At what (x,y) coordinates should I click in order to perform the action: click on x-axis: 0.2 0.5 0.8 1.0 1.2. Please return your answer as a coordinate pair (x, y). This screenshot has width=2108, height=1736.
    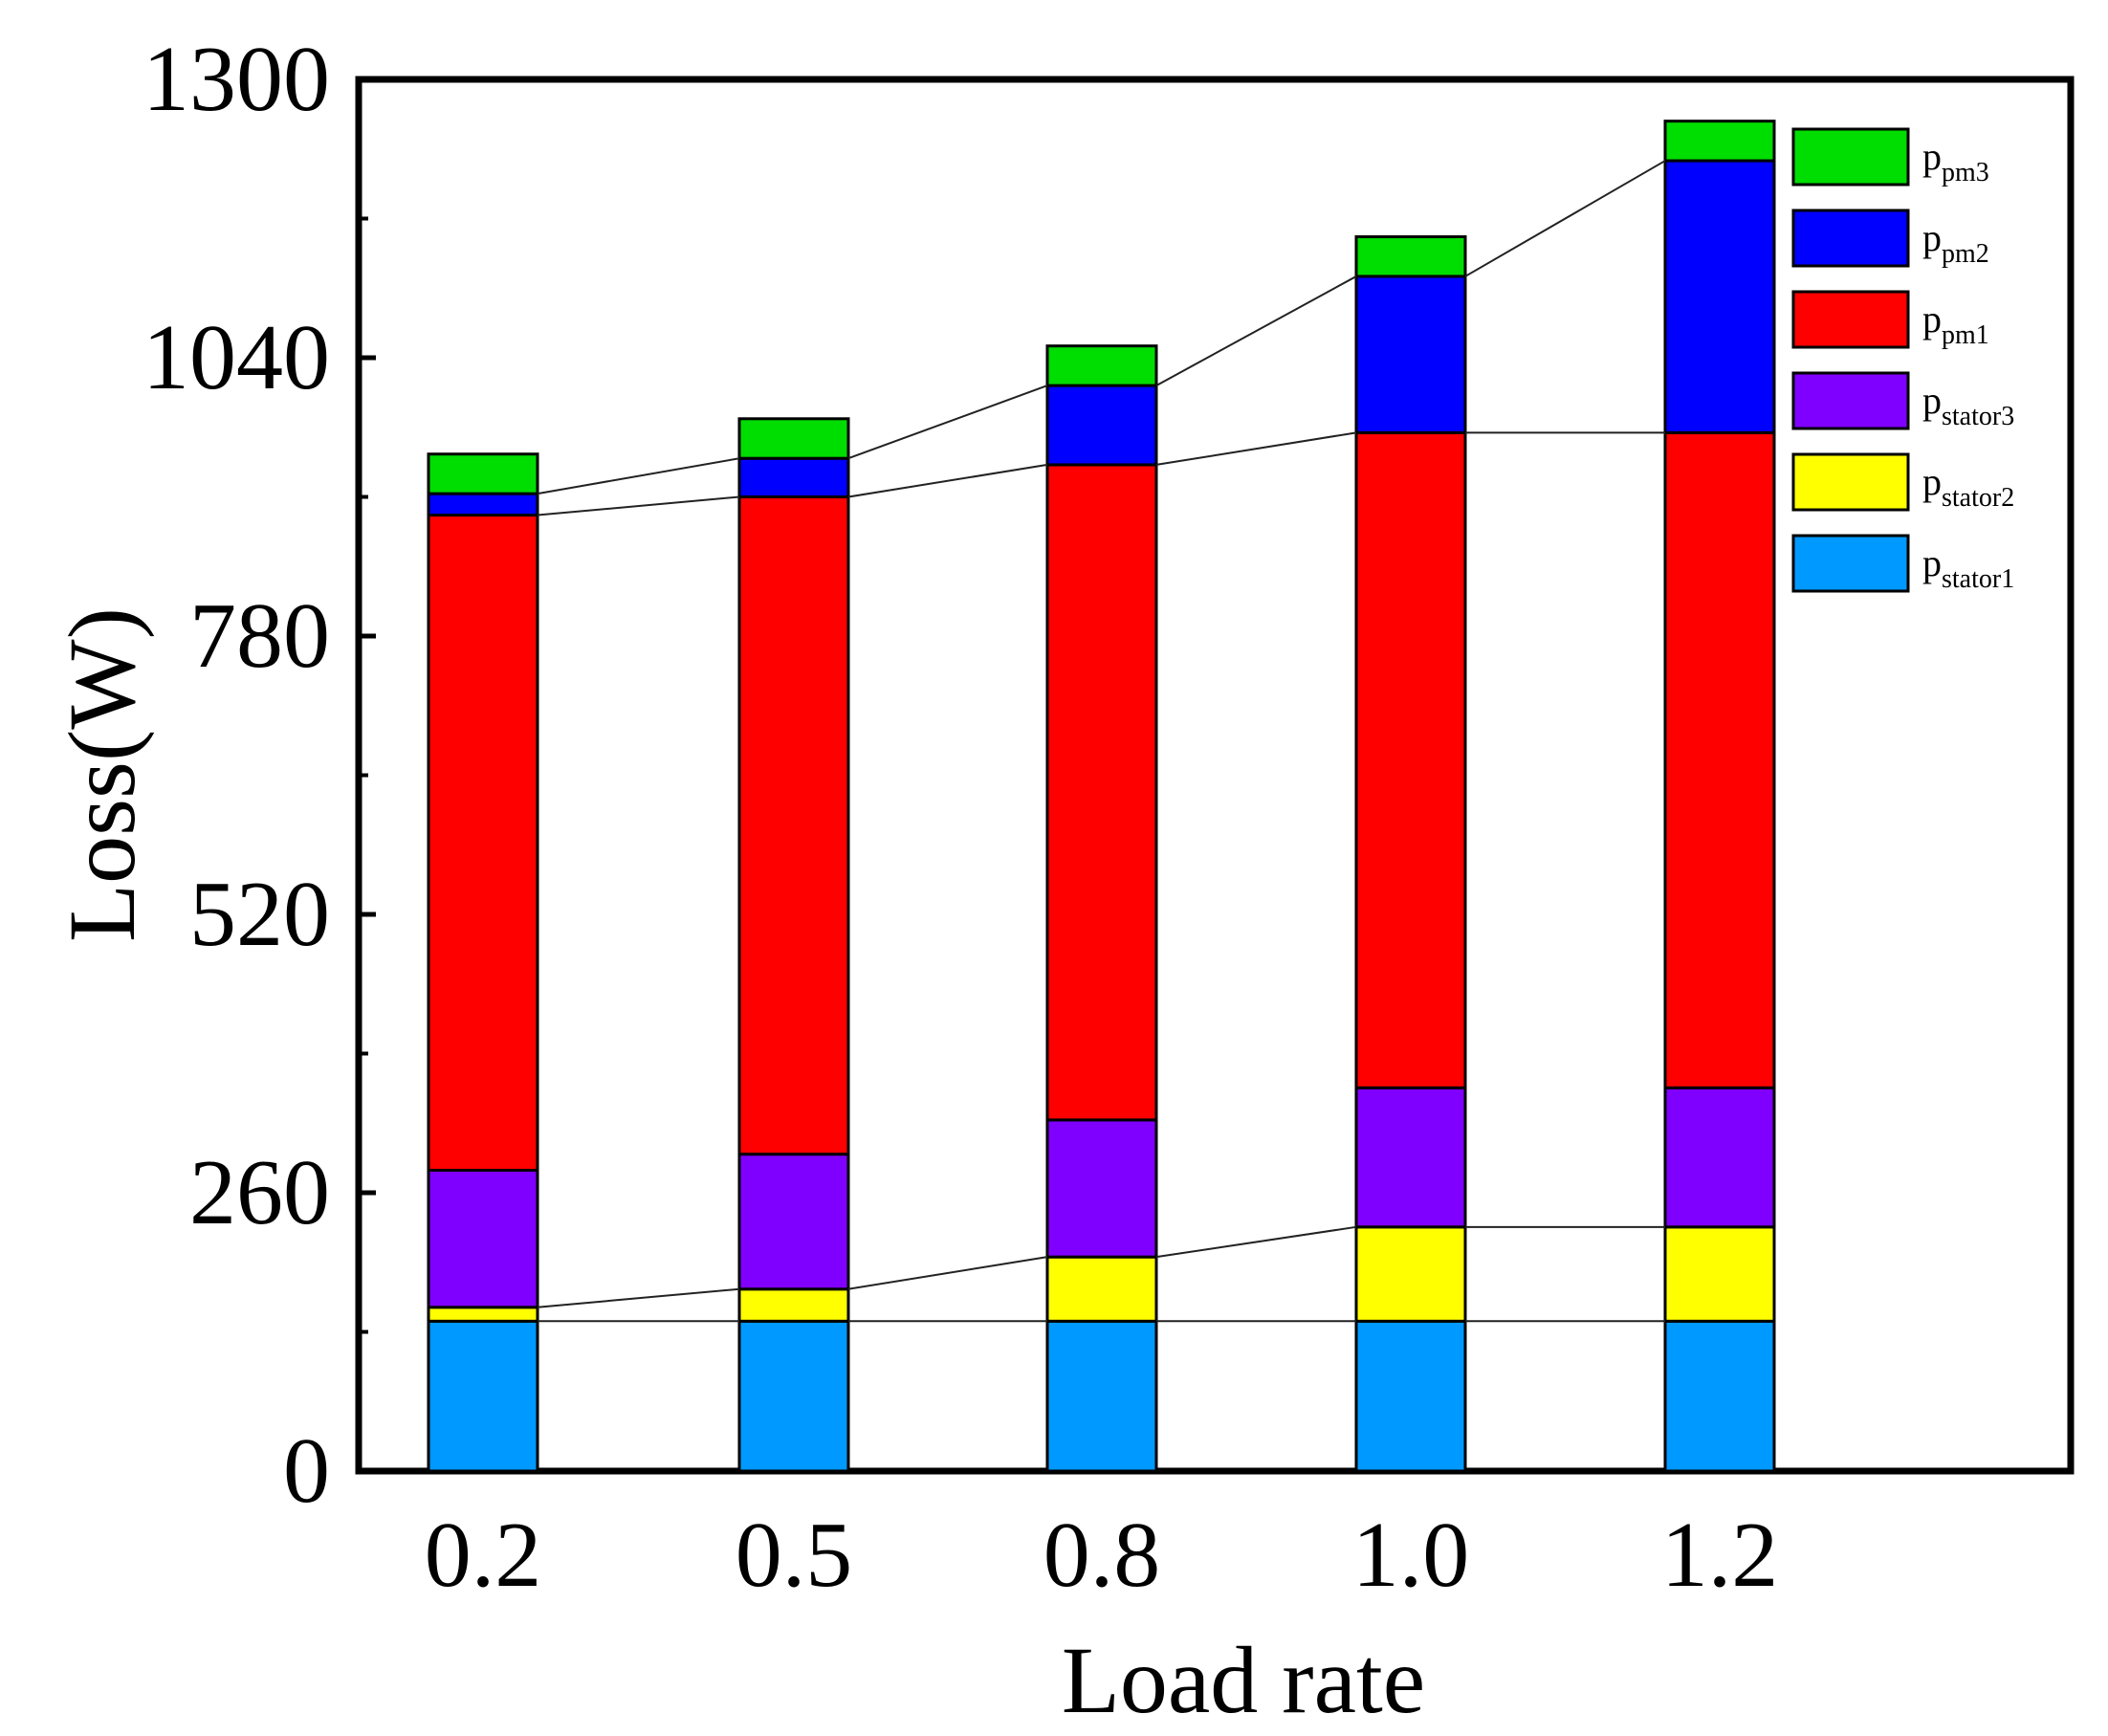
    Looking at the image, I should click on (1102, 1555).